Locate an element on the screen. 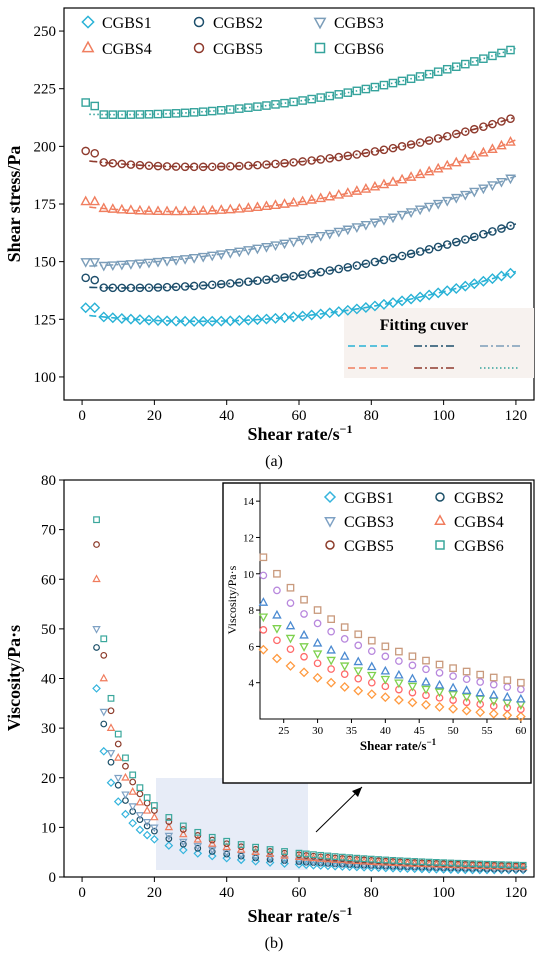 The width and height of the screenshot is (550, 960). inset-x-tick-label: 60 is located at coordinates (521, 731).